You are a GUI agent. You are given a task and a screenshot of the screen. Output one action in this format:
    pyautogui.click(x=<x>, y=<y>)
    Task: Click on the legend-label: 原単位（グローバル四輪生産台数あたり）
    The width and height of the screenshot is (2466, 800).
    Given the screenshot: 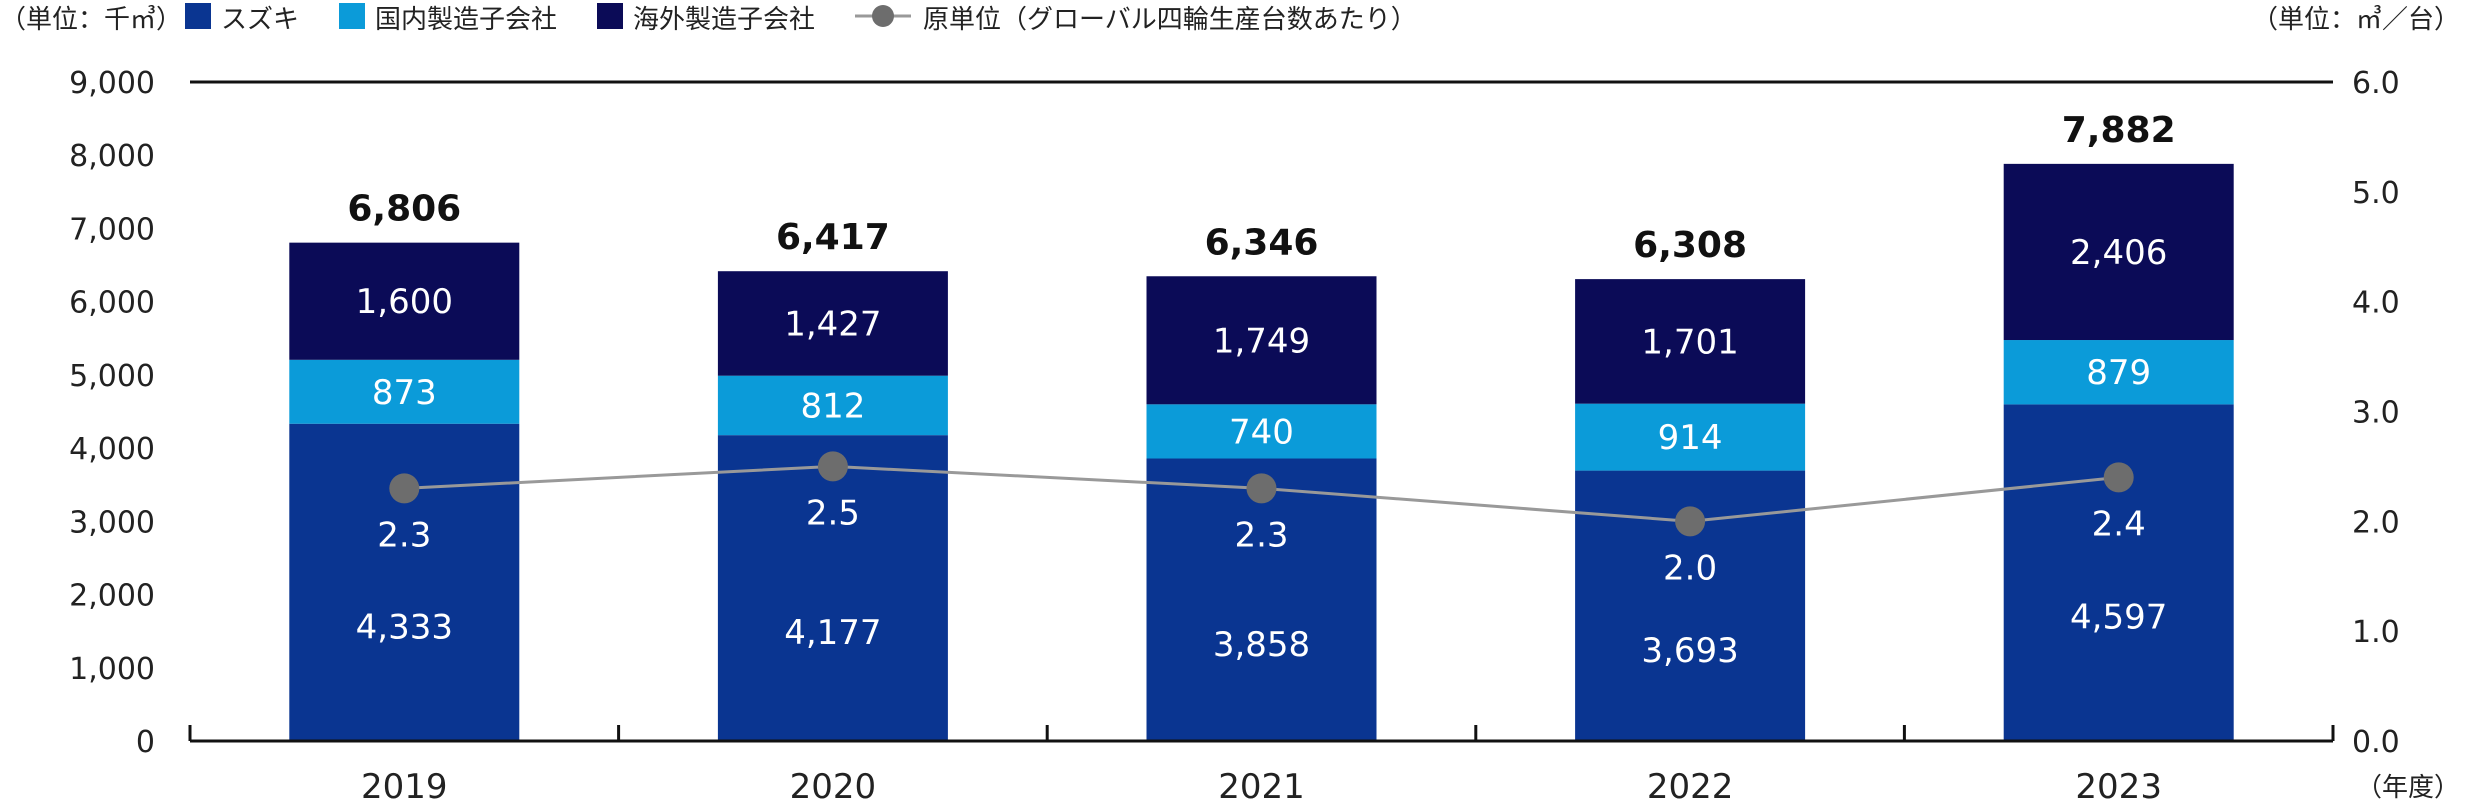 What is the action you would take?
    pyautogui.click(x=1170, y=20)
    